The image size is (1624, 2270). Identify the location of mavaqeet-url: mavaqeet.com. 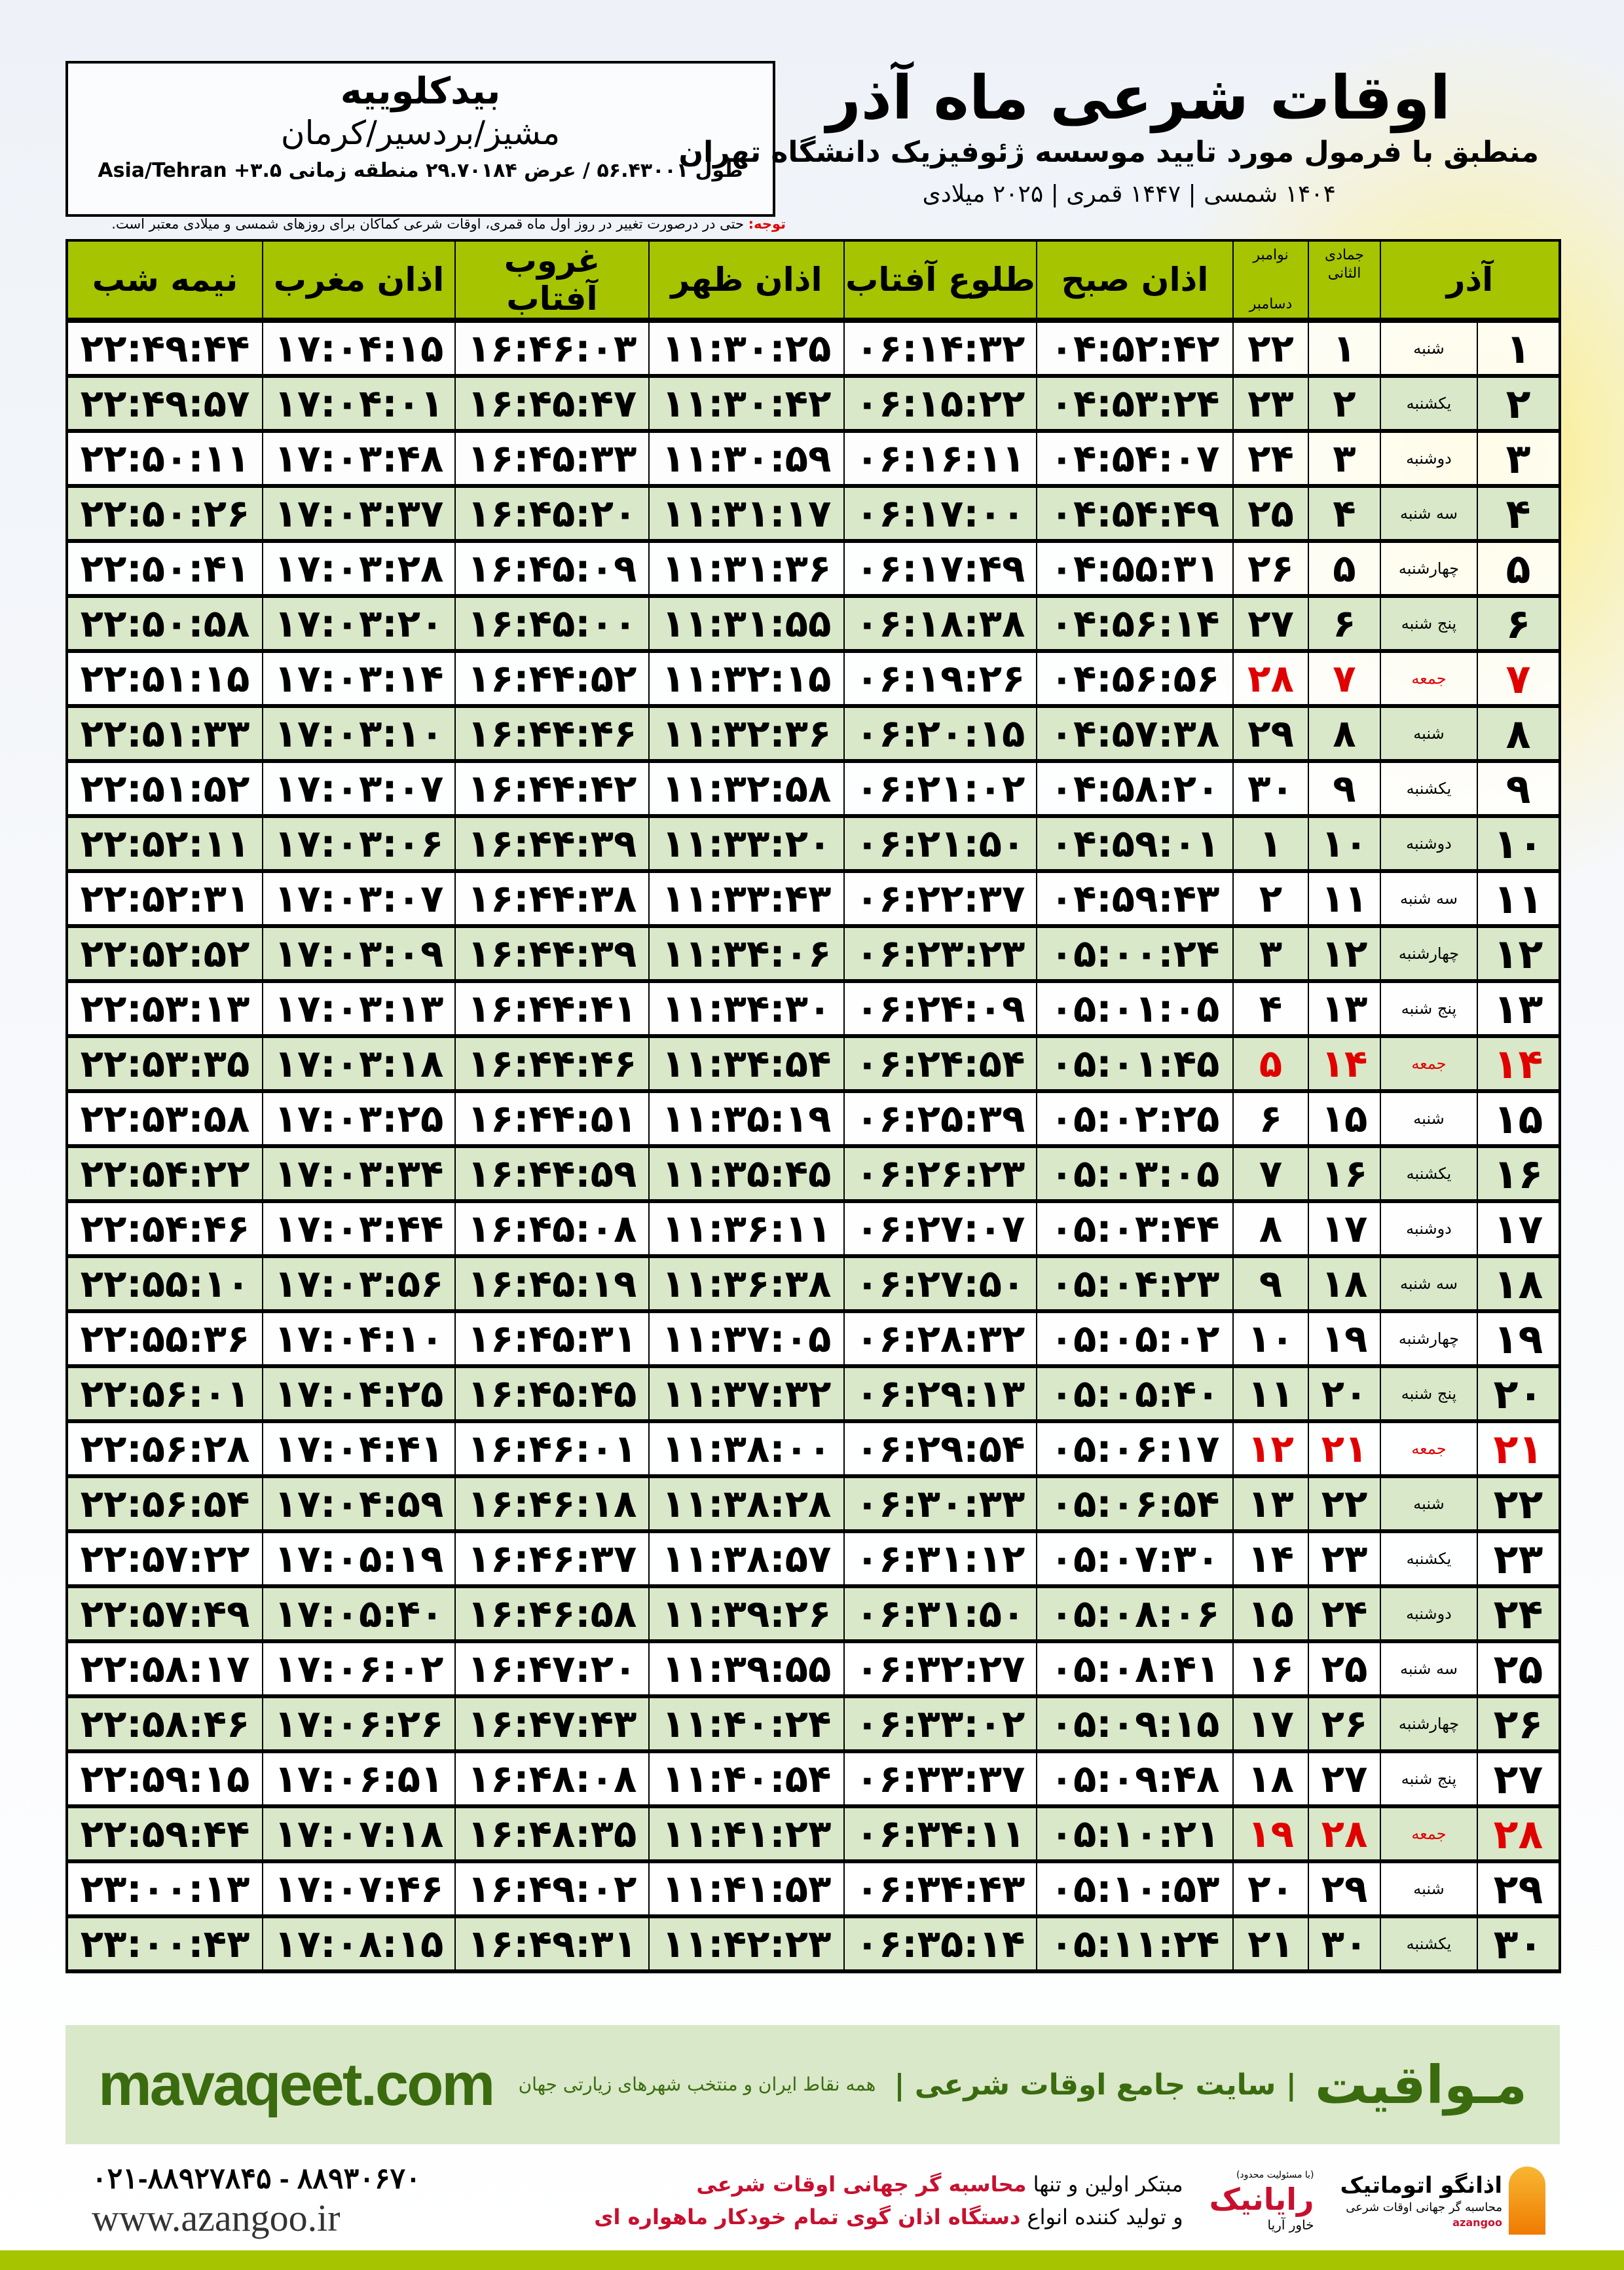
(296, 2084).